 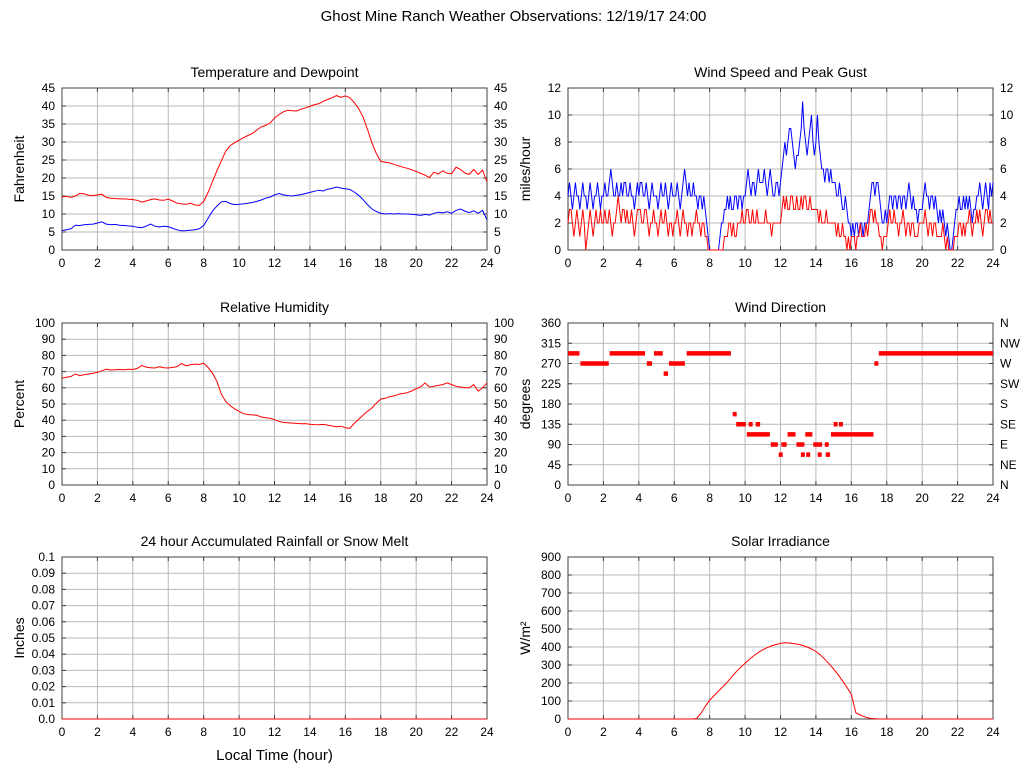 I want to click on y-tick-label-right: E, so click(x=1004, y=445).